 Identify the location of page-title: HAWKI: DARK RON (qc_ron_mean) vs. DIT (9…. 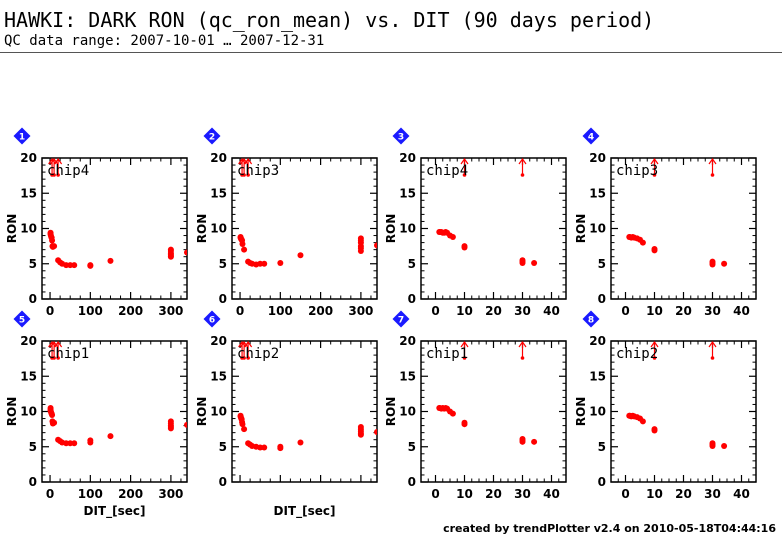
(329, 20).